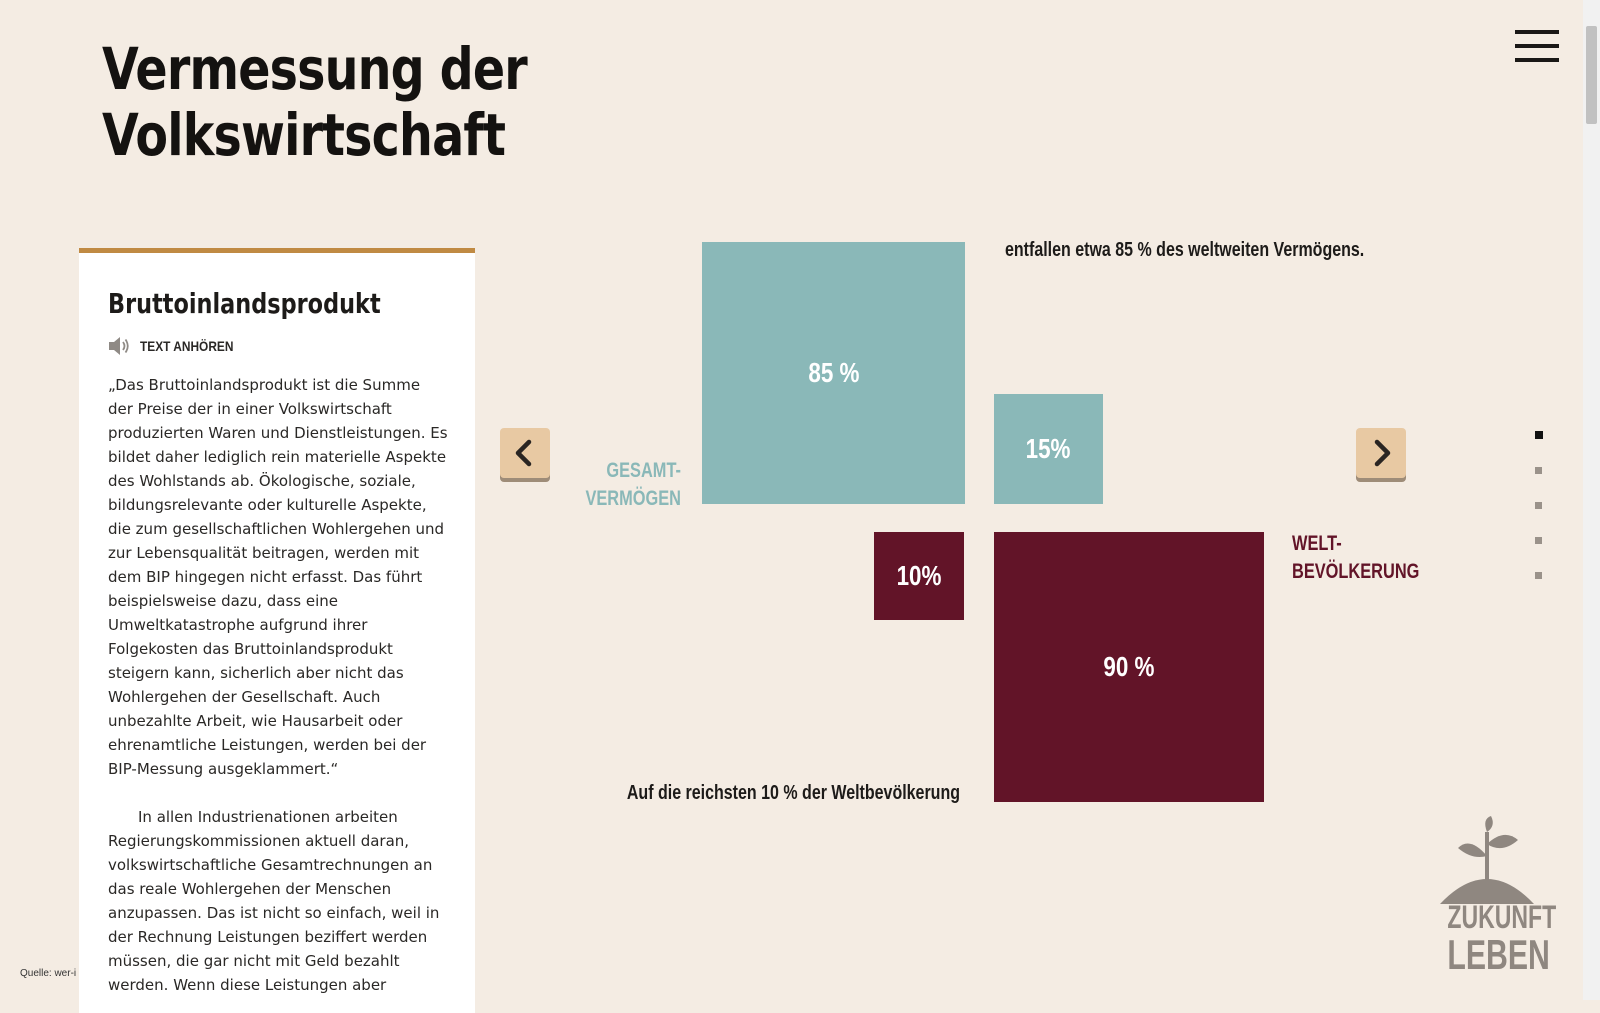 The width and height of the screenshot is (1600, 1013). I want to click on source-note: Quelle: wer-i, so click(48, 973).